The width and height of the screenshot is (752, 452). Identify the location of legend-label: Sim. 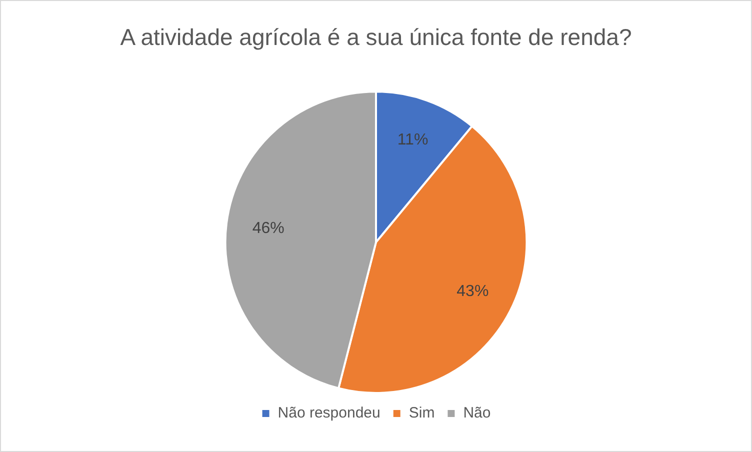
(421, 413).